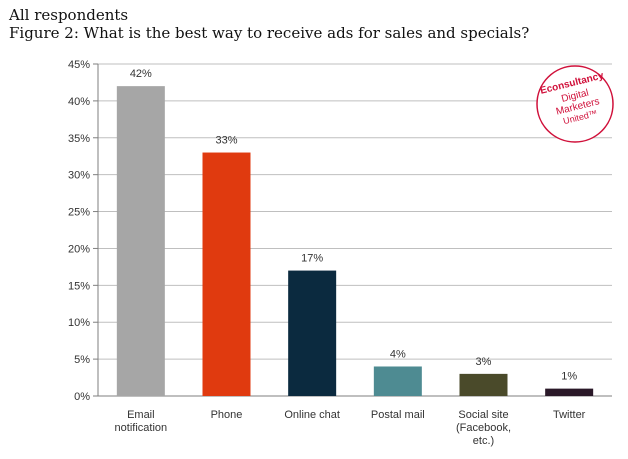 This screenshot has height=459, width=628. What do you see at coordinates (483, 415) in the screenshot?
I see `x-category-label: Social site` at bounding box center [483, 415].